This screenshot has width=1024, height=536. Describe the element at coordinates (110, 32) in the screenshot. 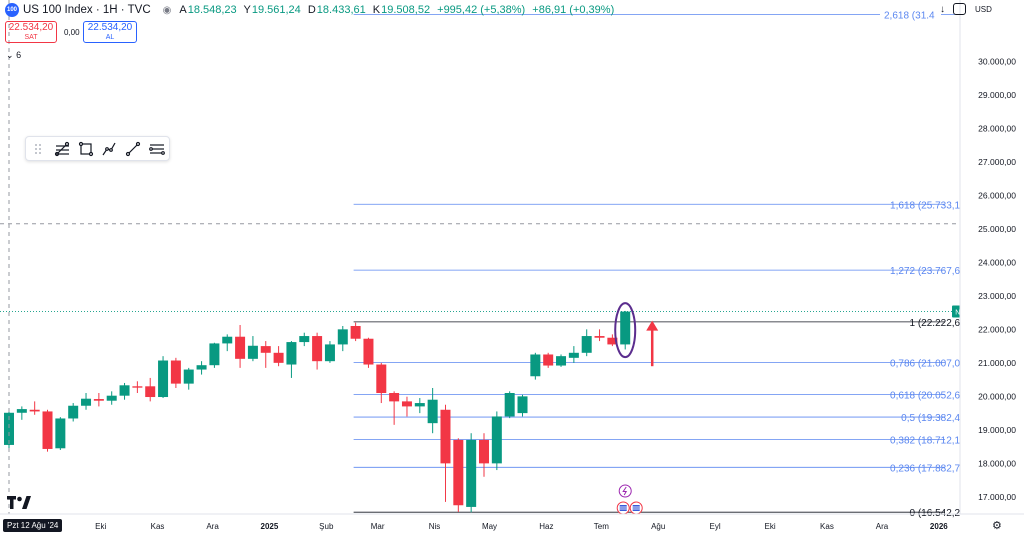

I see `buy-button: 22.534,20 AL` at that location.